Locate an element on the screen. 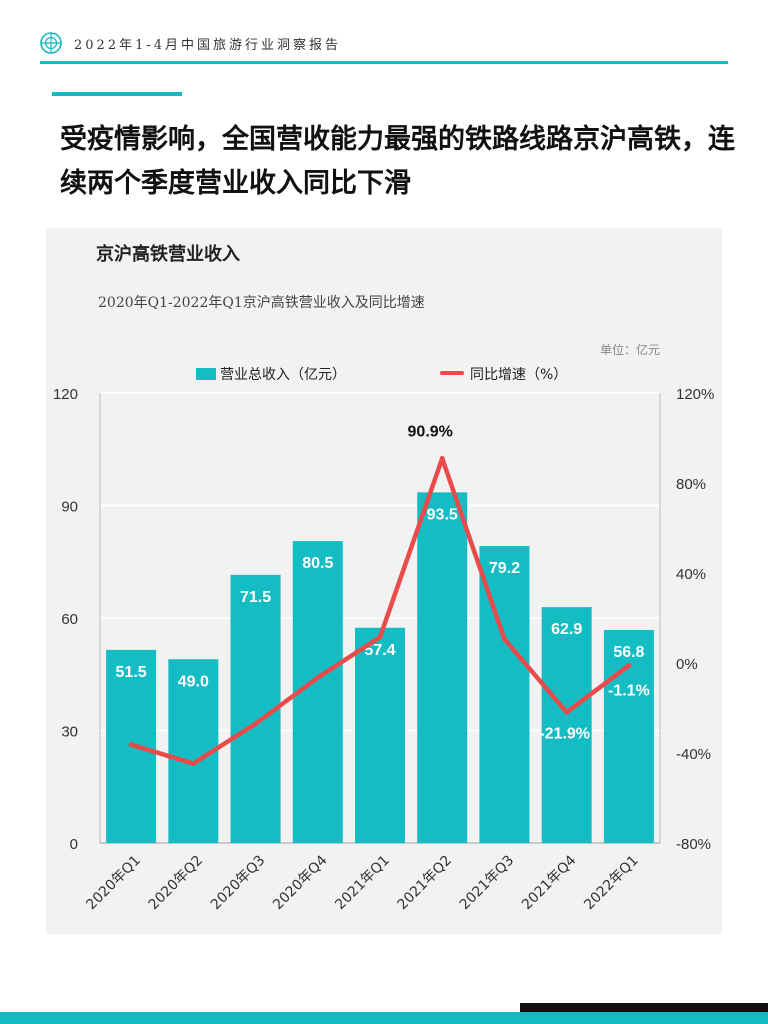 The image size is (768, 1024). x-tick-label: 2020年Q1 is located at coordinates (113, 883).